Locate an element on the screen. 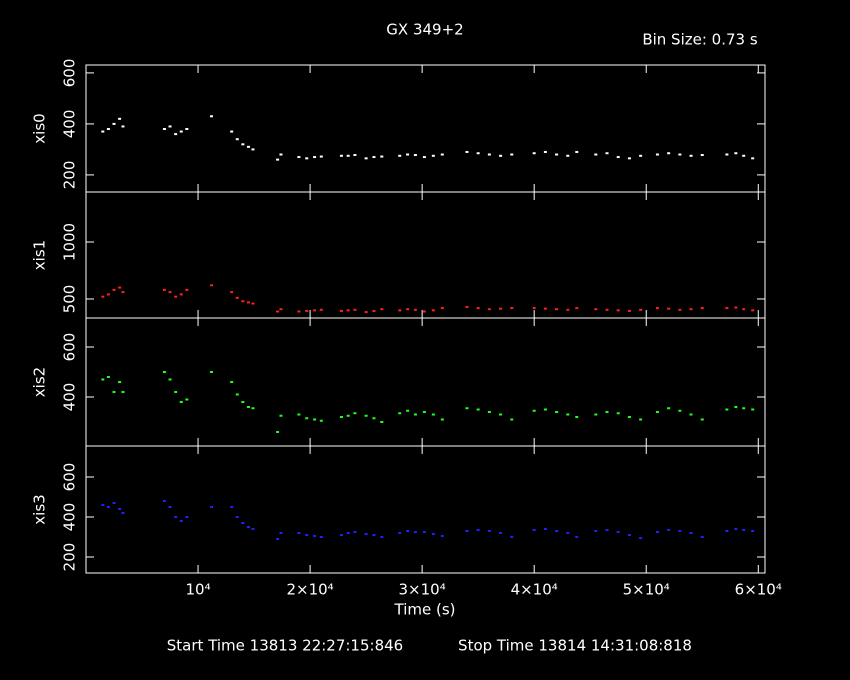 The height and width of the screenshot is (680, 850). y-tick-label: 200 is located at coordinates (70, 557).